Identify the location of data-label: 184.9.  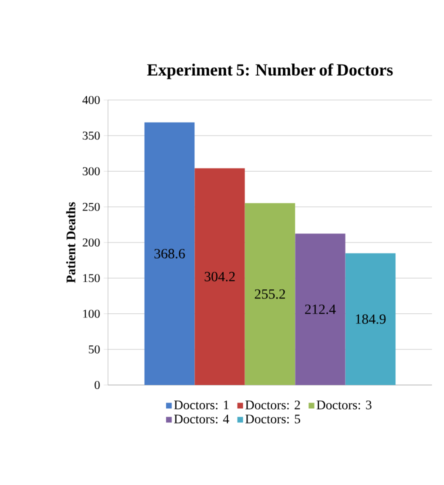
(371, 319).